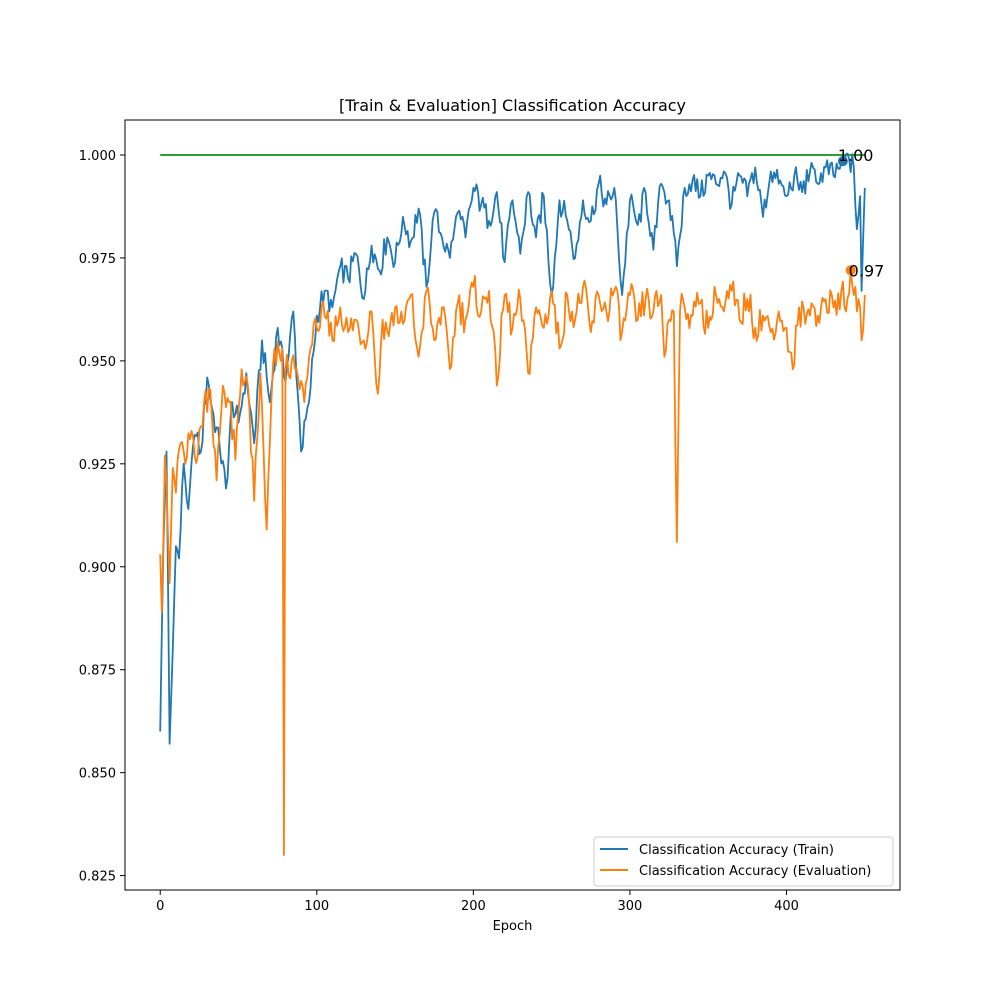 This screenshot has width=1000, height=1000. I want to click on best-label-evaluation: 0.97, so click(867, 270).